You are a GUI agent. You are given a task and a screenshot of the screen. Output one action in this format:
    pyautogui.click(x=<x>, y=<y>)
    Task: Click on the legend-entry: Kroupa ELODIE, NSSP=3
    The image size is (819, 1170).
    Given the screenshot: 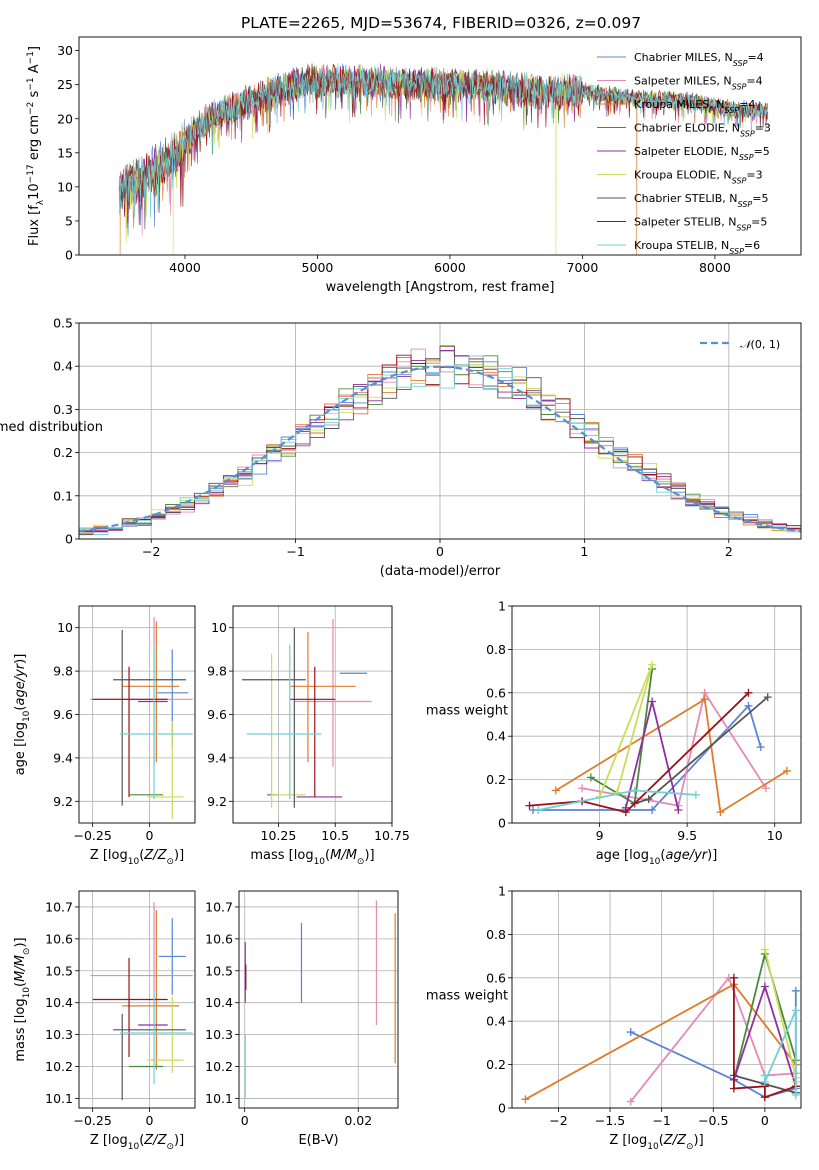 What is the action you would take?
    pyautogui.click(x=698, y=177)
    